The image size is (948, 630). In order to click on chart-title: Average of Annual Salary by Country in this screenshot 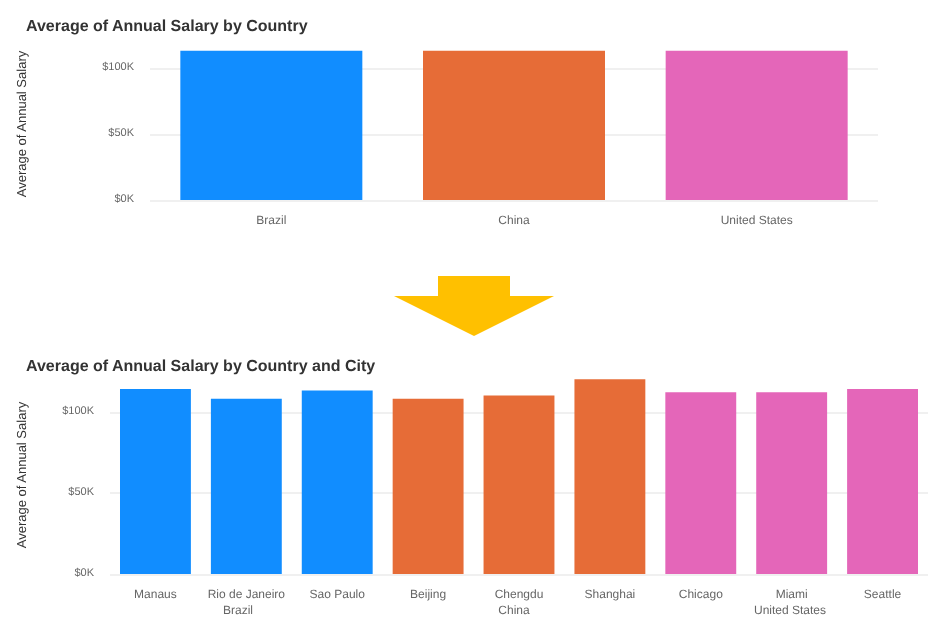, I will do `click(167, 26)`.